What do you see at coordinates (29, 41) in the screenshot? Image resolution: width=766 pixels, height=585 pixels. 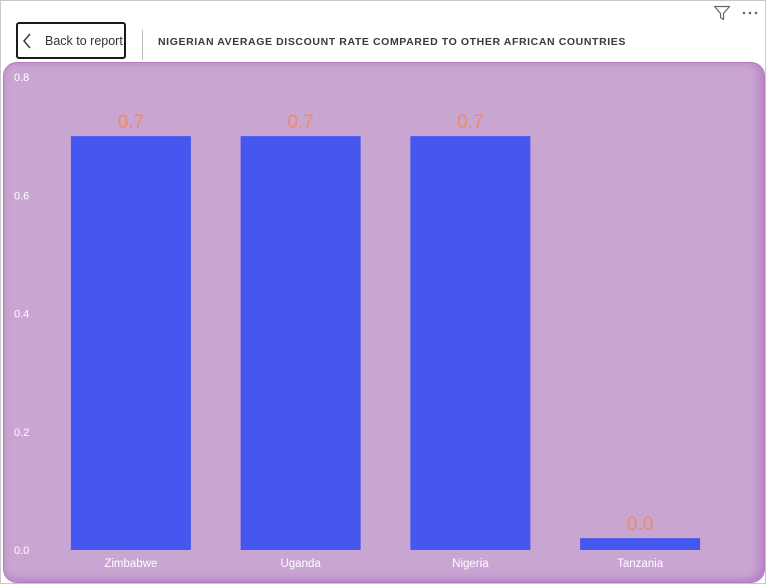 I see `chevron-left-icon` at bounding box center [29, 41].